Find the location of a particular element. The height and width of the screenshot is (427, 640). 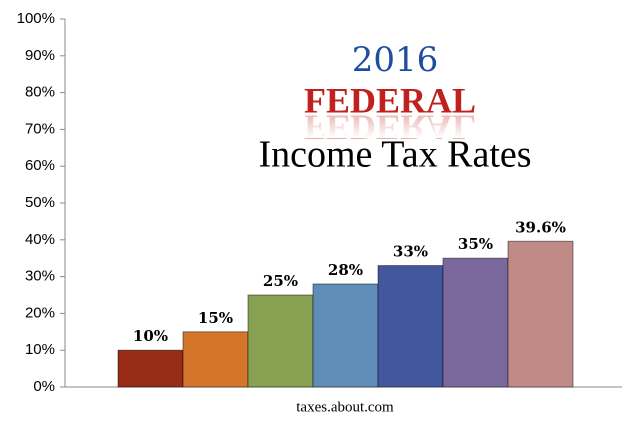

y-tick-label: 30% is located at coordinates (40, 276).